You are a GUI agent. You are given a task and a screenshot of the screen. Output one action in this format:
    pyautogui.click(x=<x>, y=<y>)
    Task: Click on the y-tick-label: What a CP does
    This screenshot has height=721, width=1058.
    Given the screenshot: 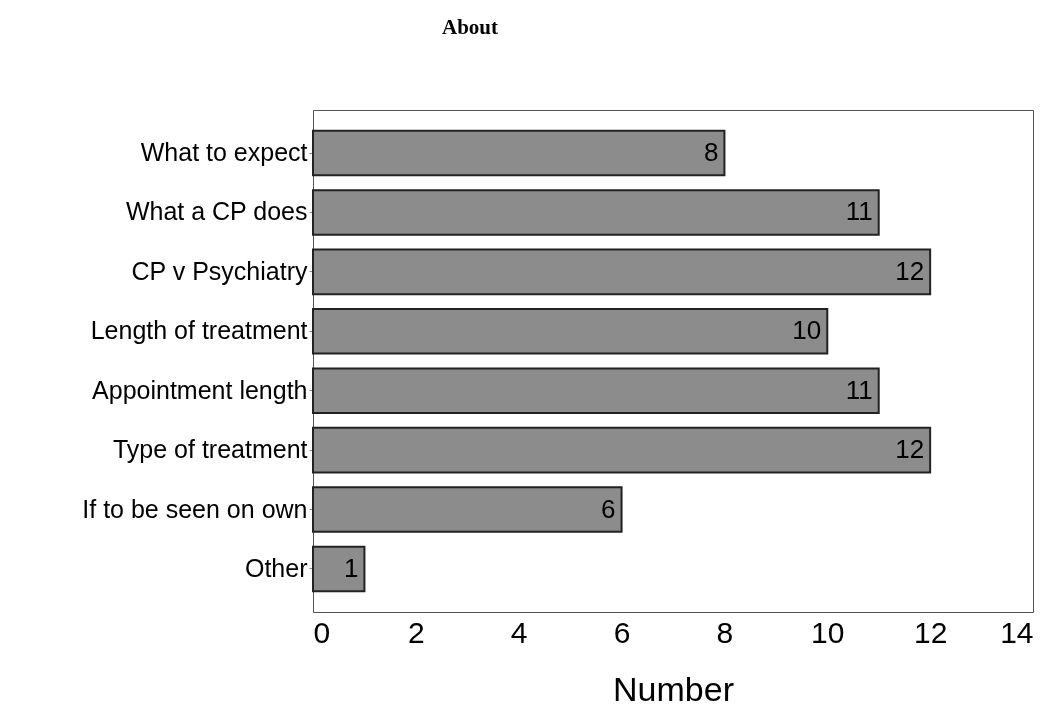 What is the action you would take?
    pyautogui.click(x=216, y=211)
    